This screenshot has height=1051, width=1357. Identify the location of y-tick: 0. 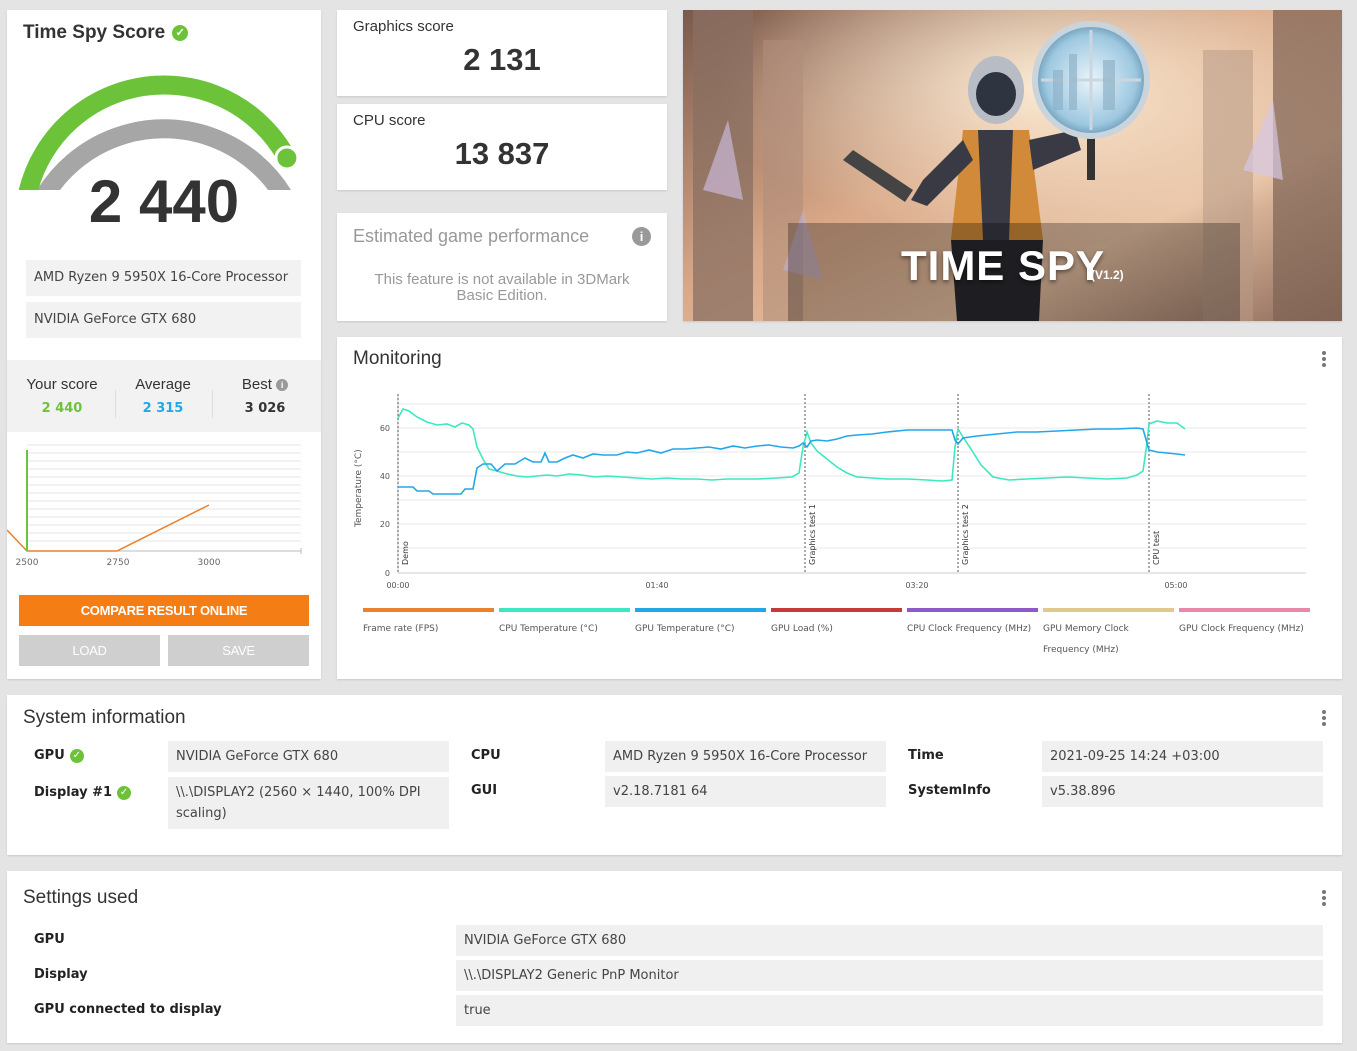
(387, 573).